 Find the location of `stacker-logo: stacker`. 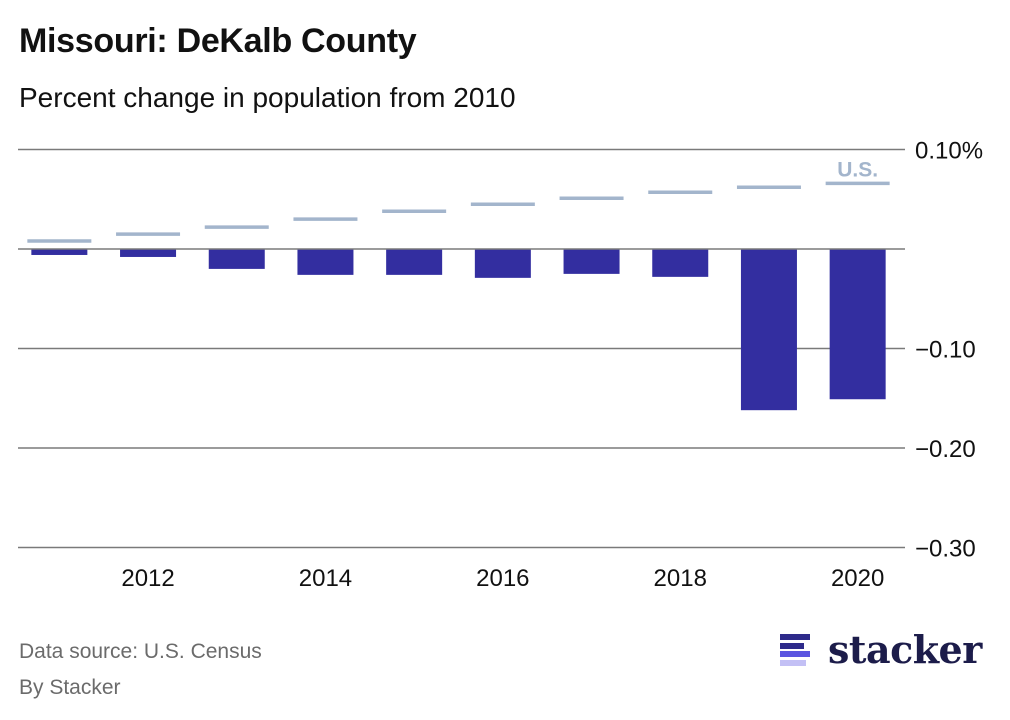

stacker-logo: stacker is located at coordinates (881, 650).